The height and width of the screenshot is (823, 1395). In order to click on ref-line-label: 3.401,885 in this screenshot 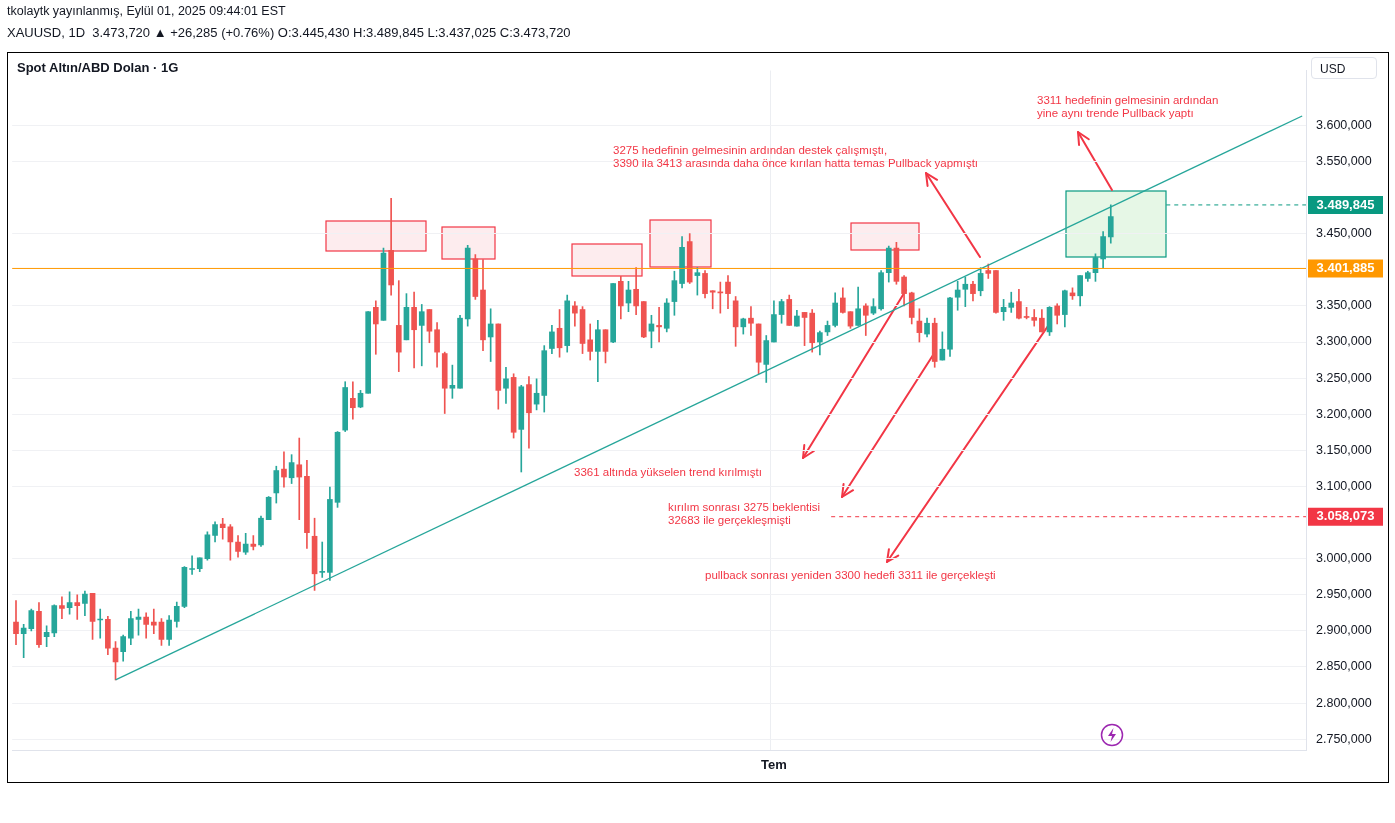, I will do `click(1345, 268)`.